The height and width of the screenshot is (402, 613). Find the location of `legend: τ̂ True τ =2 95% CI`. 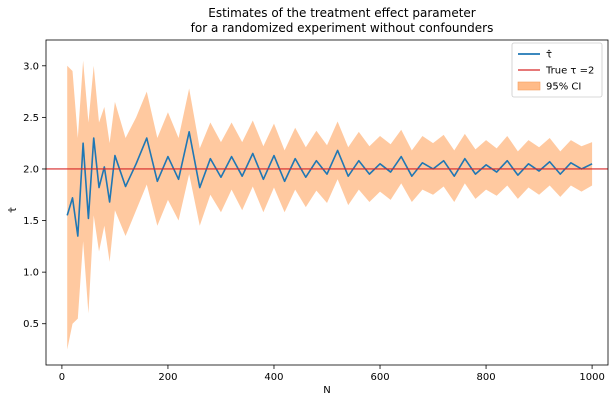

legend: τ̂ True τ =2 95% CI is located at coordinates (557, 70).